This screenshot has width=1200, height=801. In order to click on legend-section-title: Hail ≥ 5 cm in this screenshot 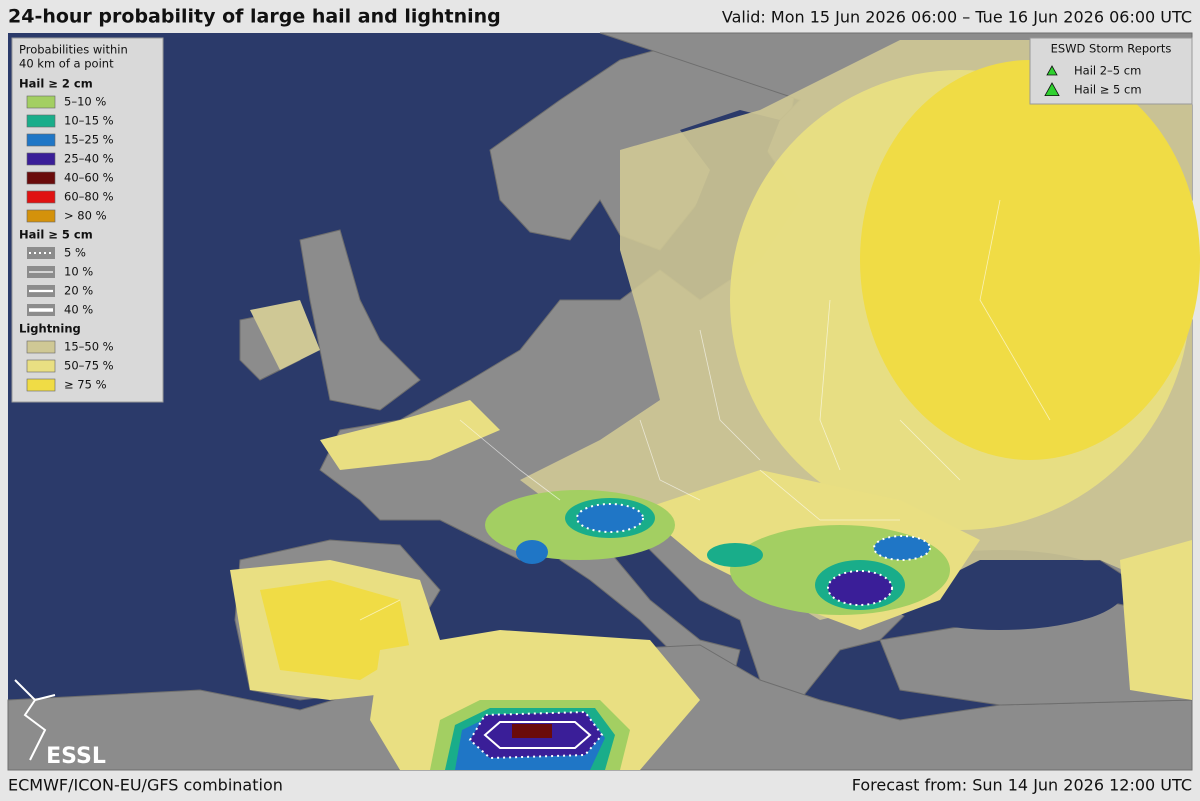, I will do `click(56, 235)`.